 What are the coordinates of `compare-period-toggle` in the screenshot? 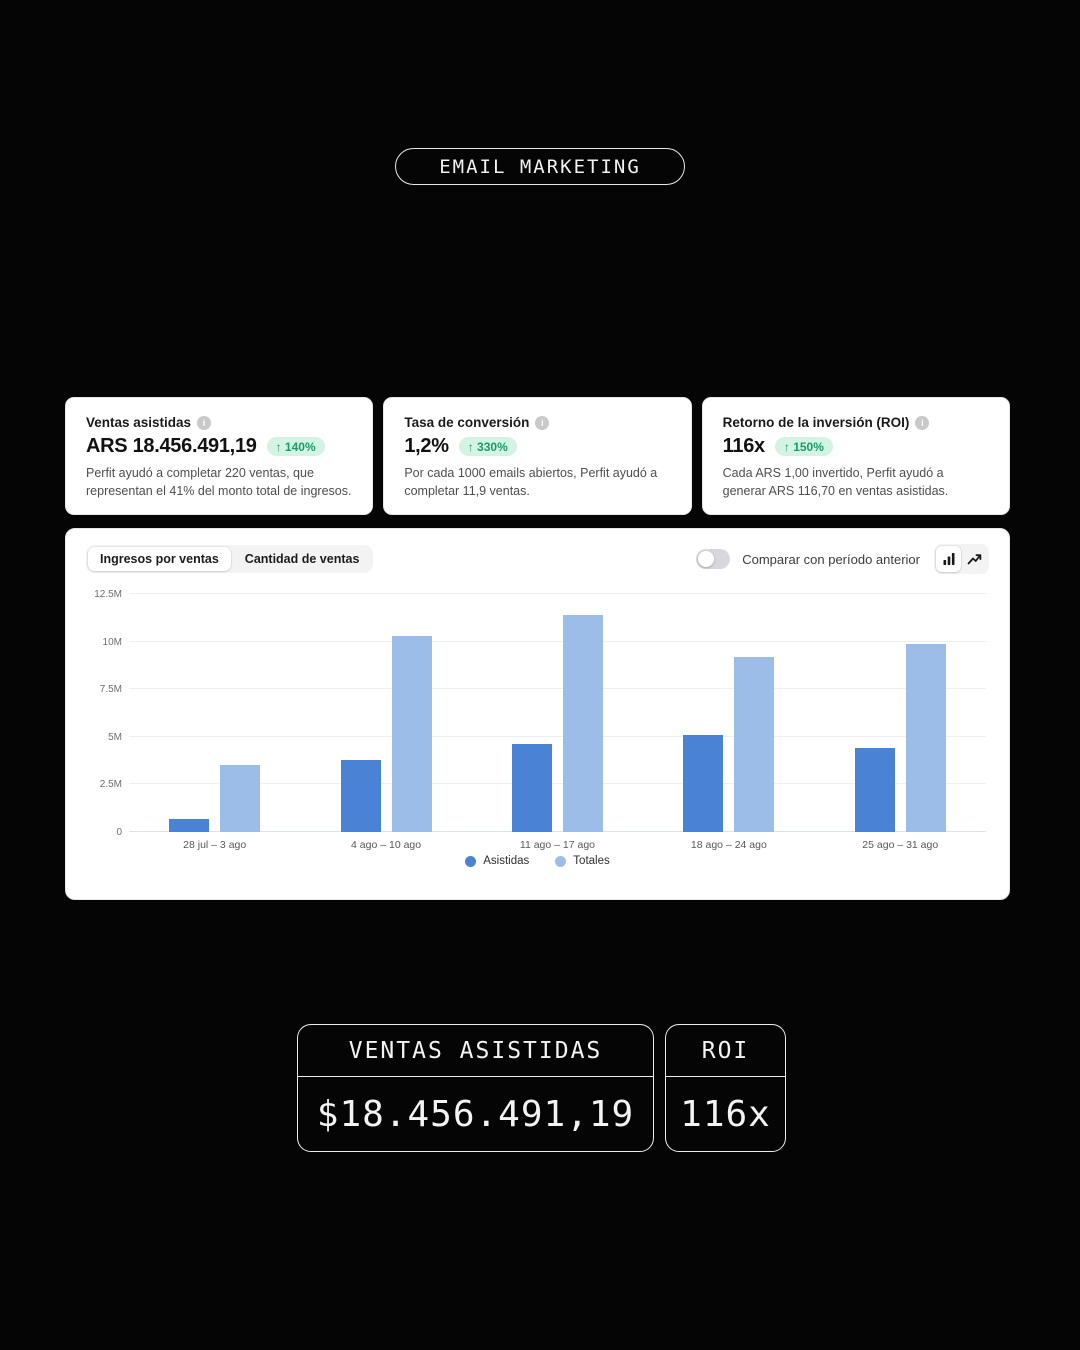 It's located at (713, 559).